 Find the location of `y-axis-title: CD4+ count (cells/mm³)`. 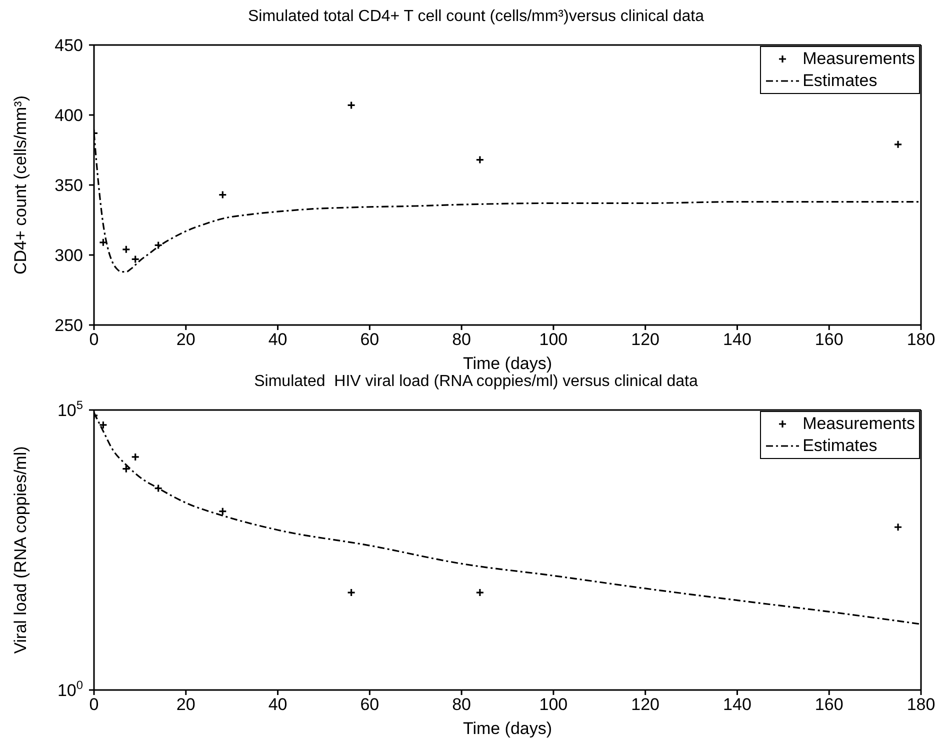

y-axis-title: CD4+ count (cells/mm³) is located at coordinates (20, 185).